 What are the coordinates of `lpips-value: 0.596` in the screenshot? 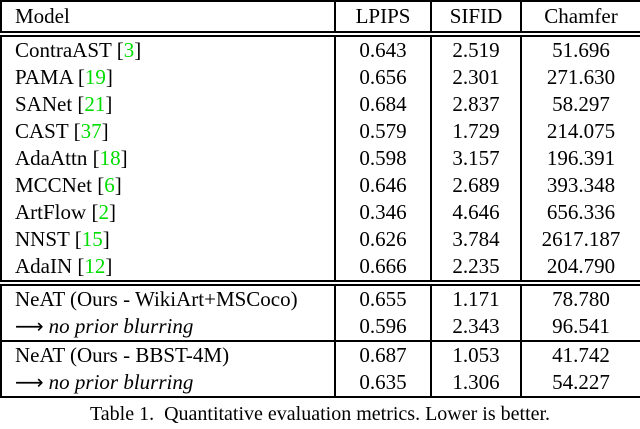 It's located at (382, 327).